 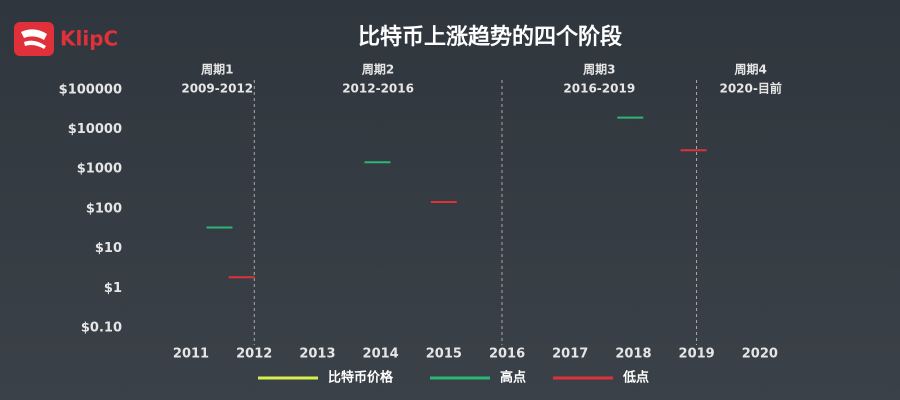 I want to click on logo: KlipC, so click(x=66, y=39).